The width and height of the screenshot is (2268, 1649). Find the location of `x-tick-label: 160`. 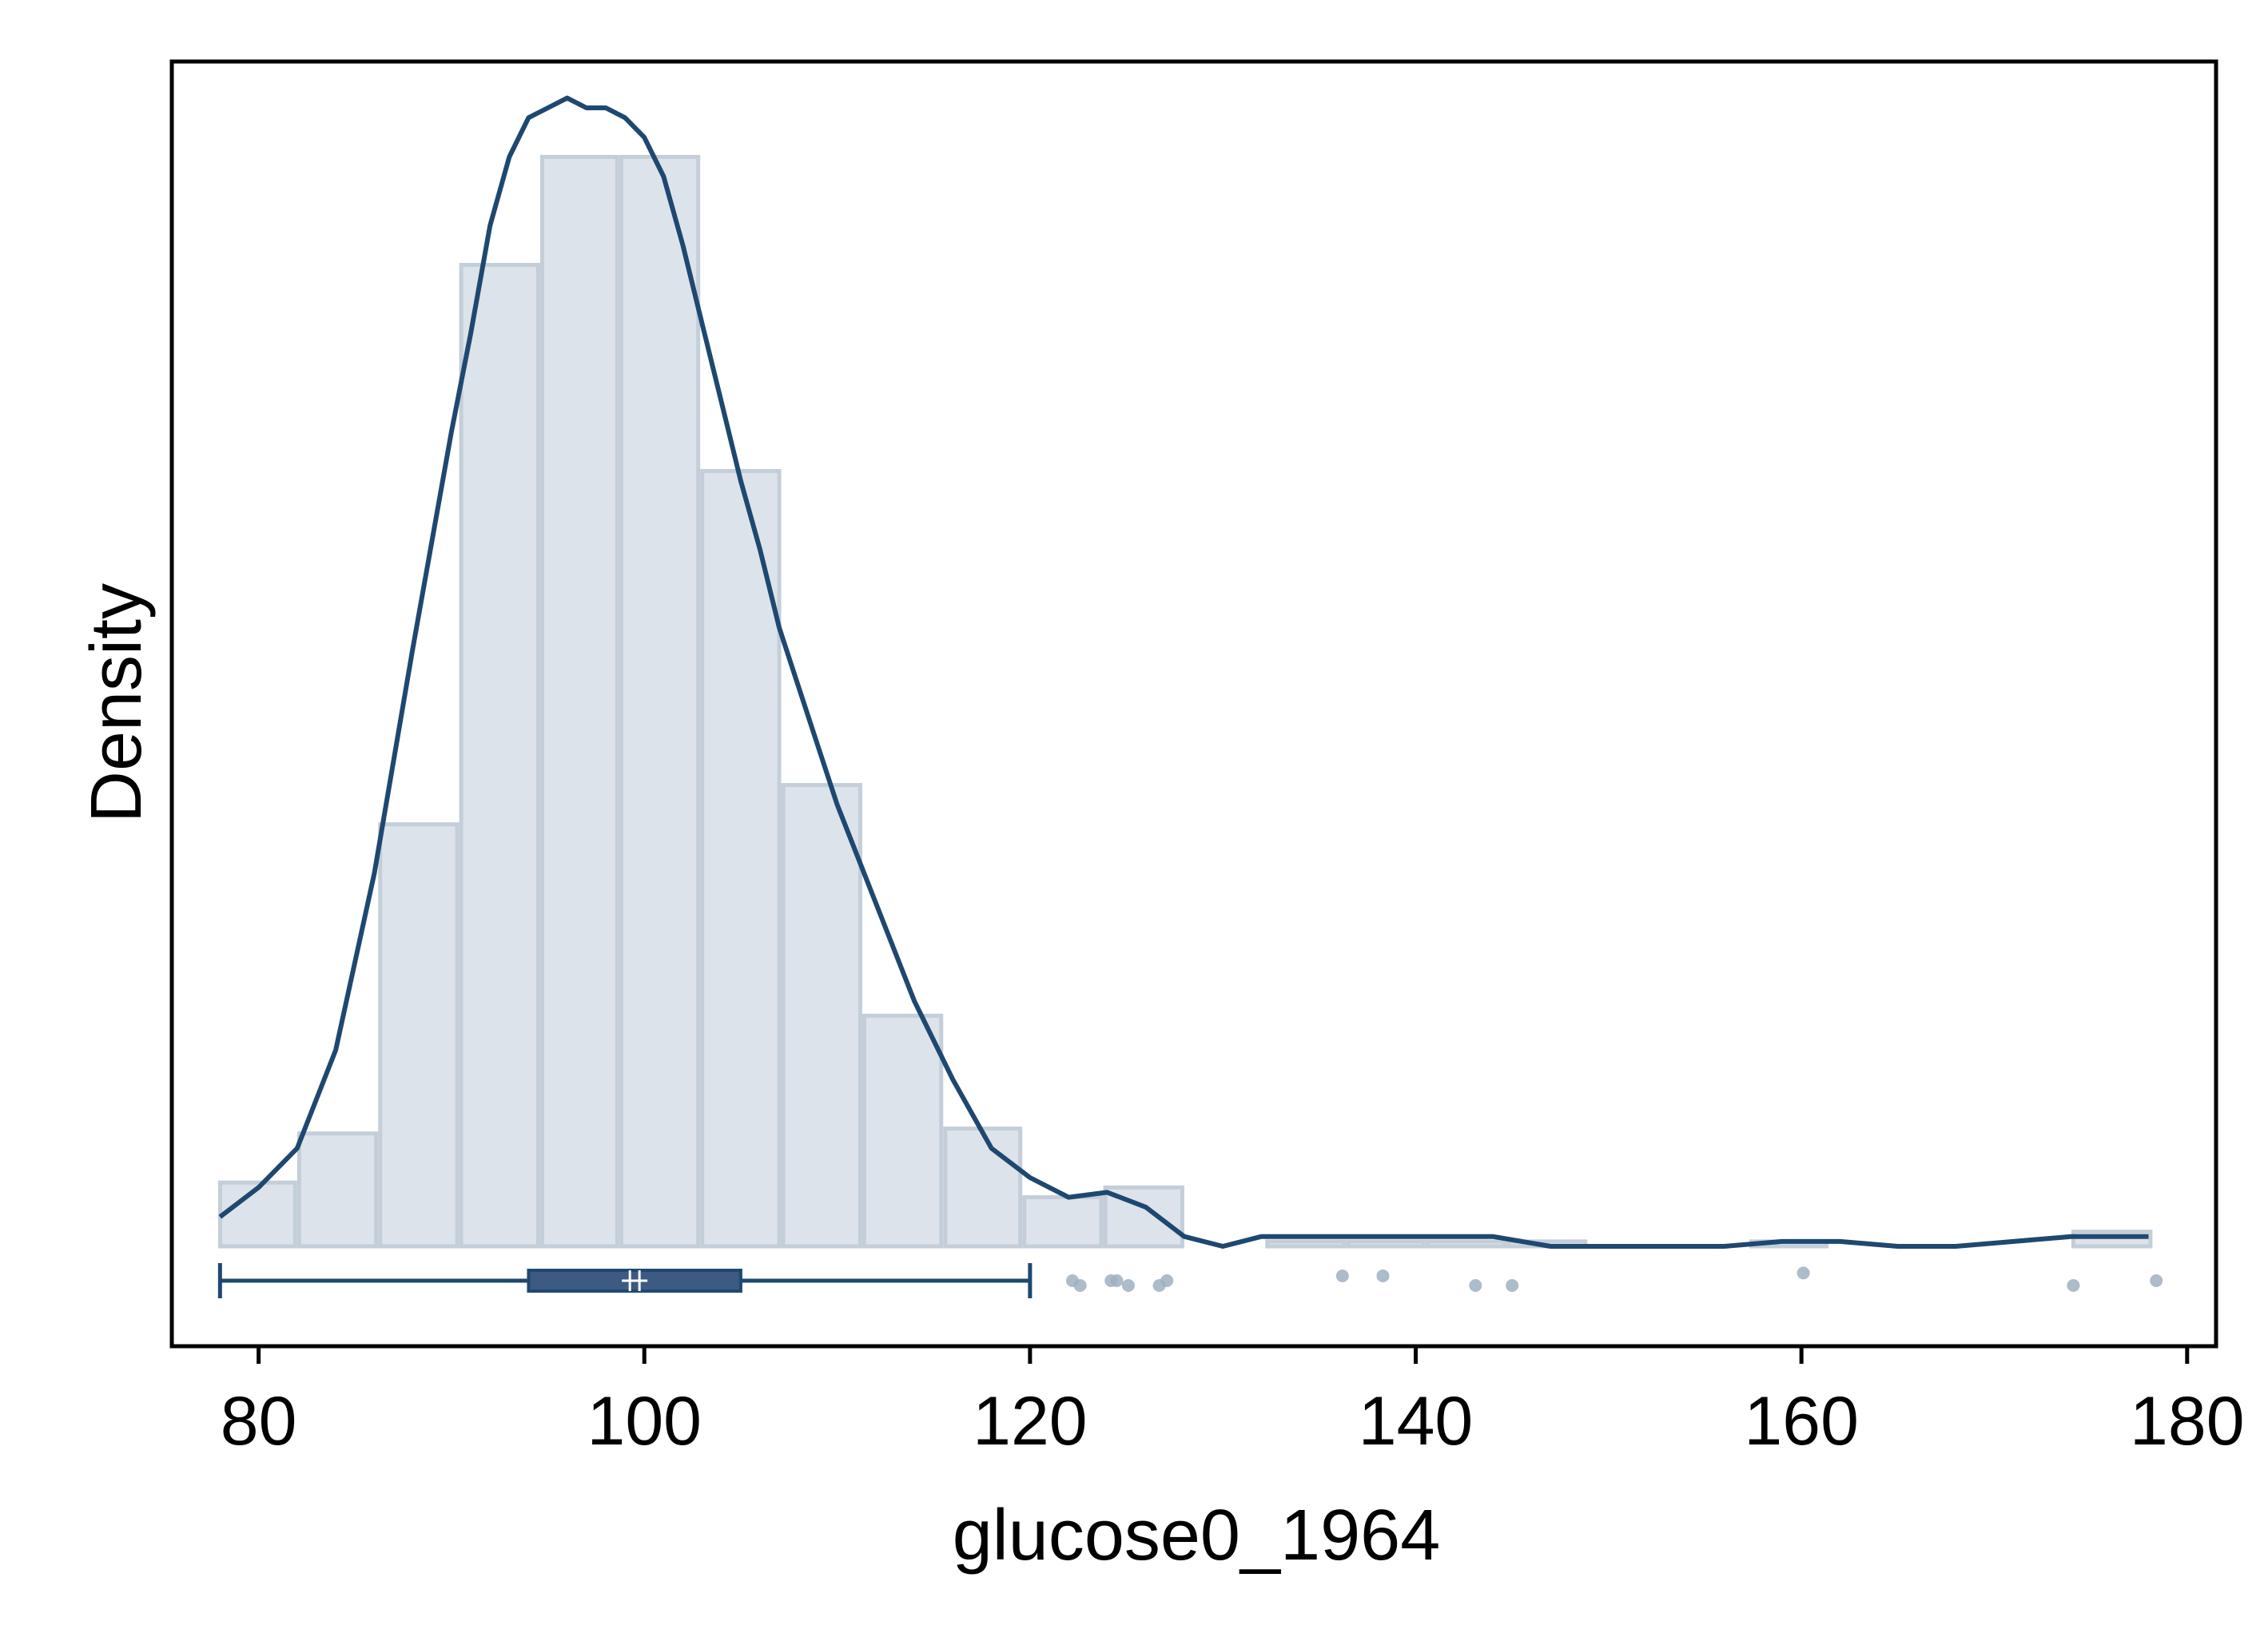

x-tick-label: 160 is located at coordinates (1802, 1421).